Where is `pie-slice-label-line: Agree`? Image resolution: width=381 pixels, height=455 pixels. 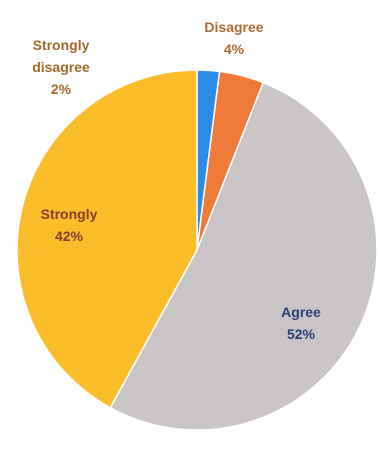 pie-slice-label-line: Agree is located at coordinates (301, 312).